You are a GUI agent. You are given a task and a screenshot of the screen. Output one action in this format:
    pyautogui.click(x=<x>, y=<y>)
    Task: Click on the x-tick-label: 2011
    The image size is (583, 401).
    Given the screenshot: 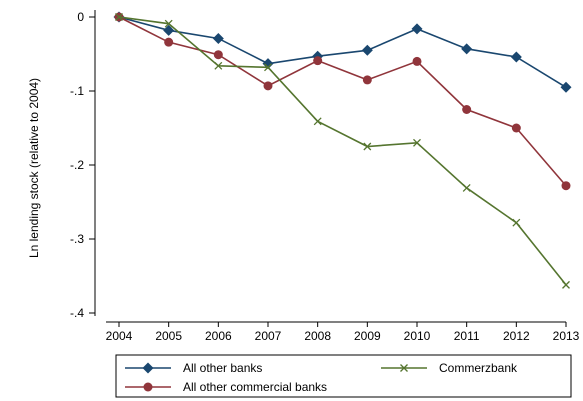 What is the action you would take?
    pyautogui.click(x=467, y=336)
    